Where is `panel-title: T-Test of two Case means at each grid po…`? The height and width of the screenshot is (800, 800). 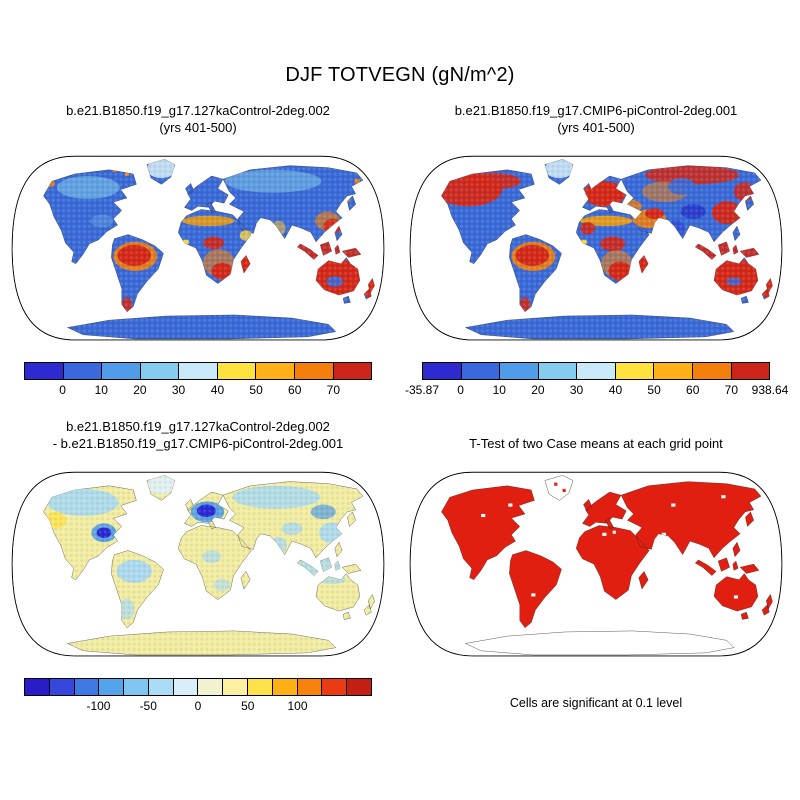 panel-title: T-Test of two Case means at each grid po… is located at coordinates (596, 436).